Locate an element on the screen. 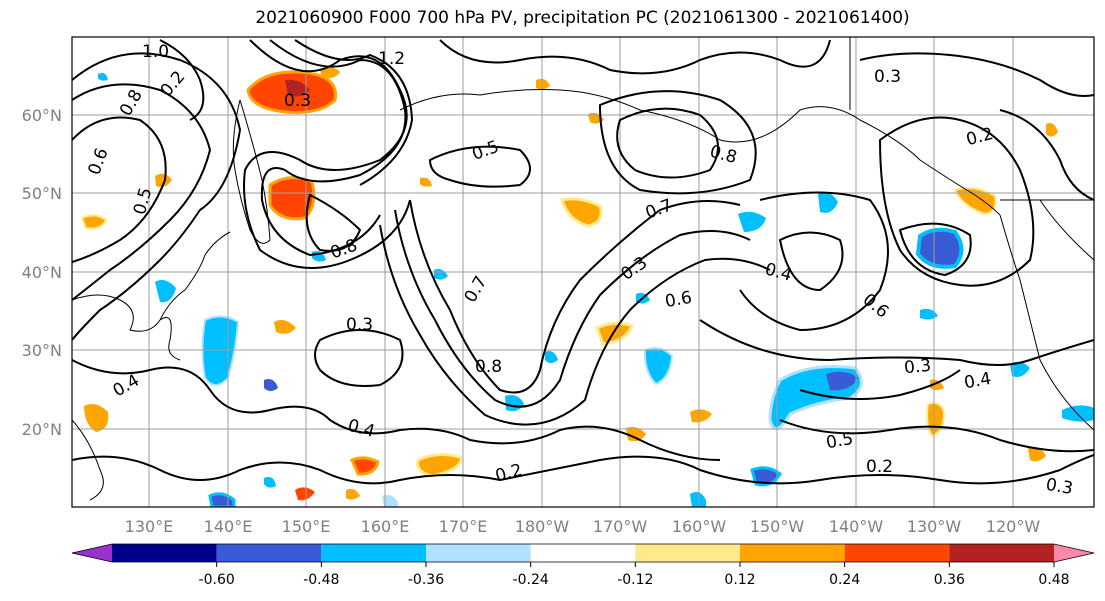 The width and height of the screenshot is (1105, 601). colorbar-tick-label: 0.12 is located at coordinates (739, 580).